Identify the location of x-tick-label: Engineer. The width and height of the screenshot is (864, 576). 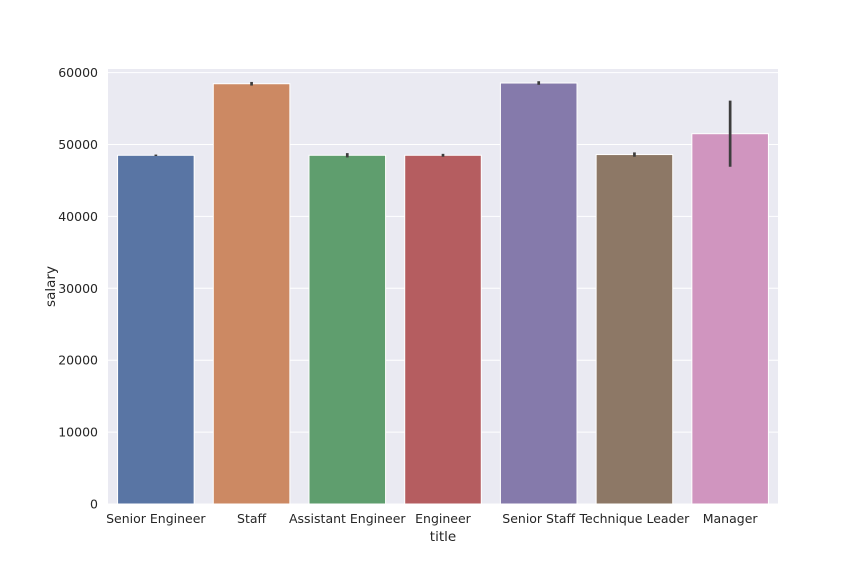
(443, 518).